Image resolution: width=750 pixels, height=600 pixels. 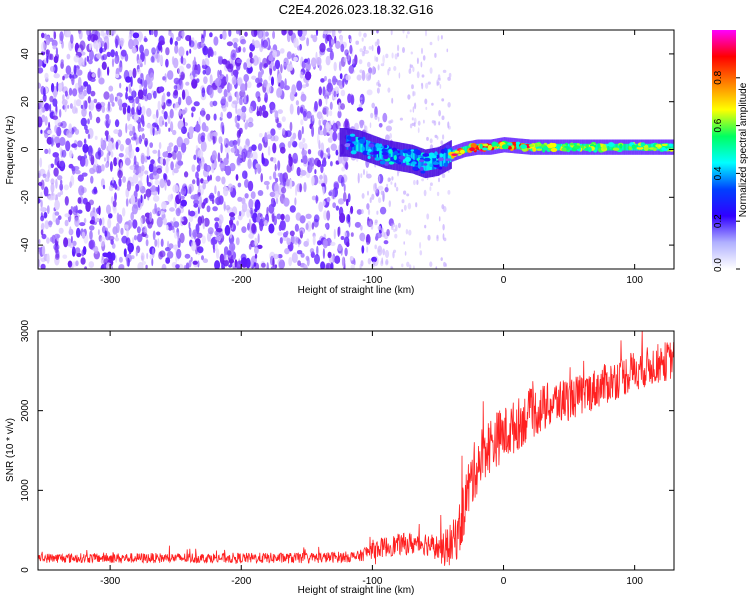 I want to click on spectrogram-y-tick-label: 0, so click(x=25, y=149).